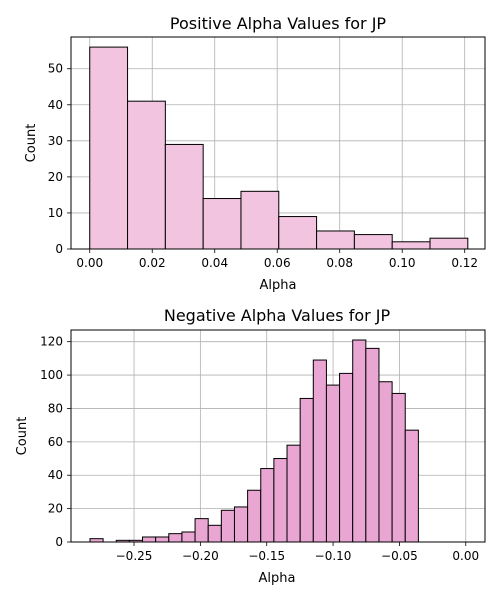 The width and height of the screenshot is (500, 600). What do you see at coordinates (51, 375) in the screenshot?
I see `y-tick-label: 100` at bounding box center [51, 375].